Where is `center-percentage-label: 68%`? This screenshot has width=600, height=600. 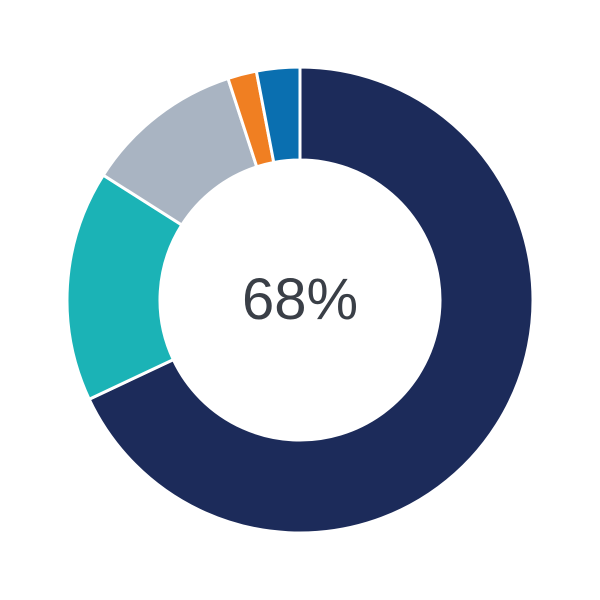 center-percentage-label: 68% is located at coordinates (300, 299).